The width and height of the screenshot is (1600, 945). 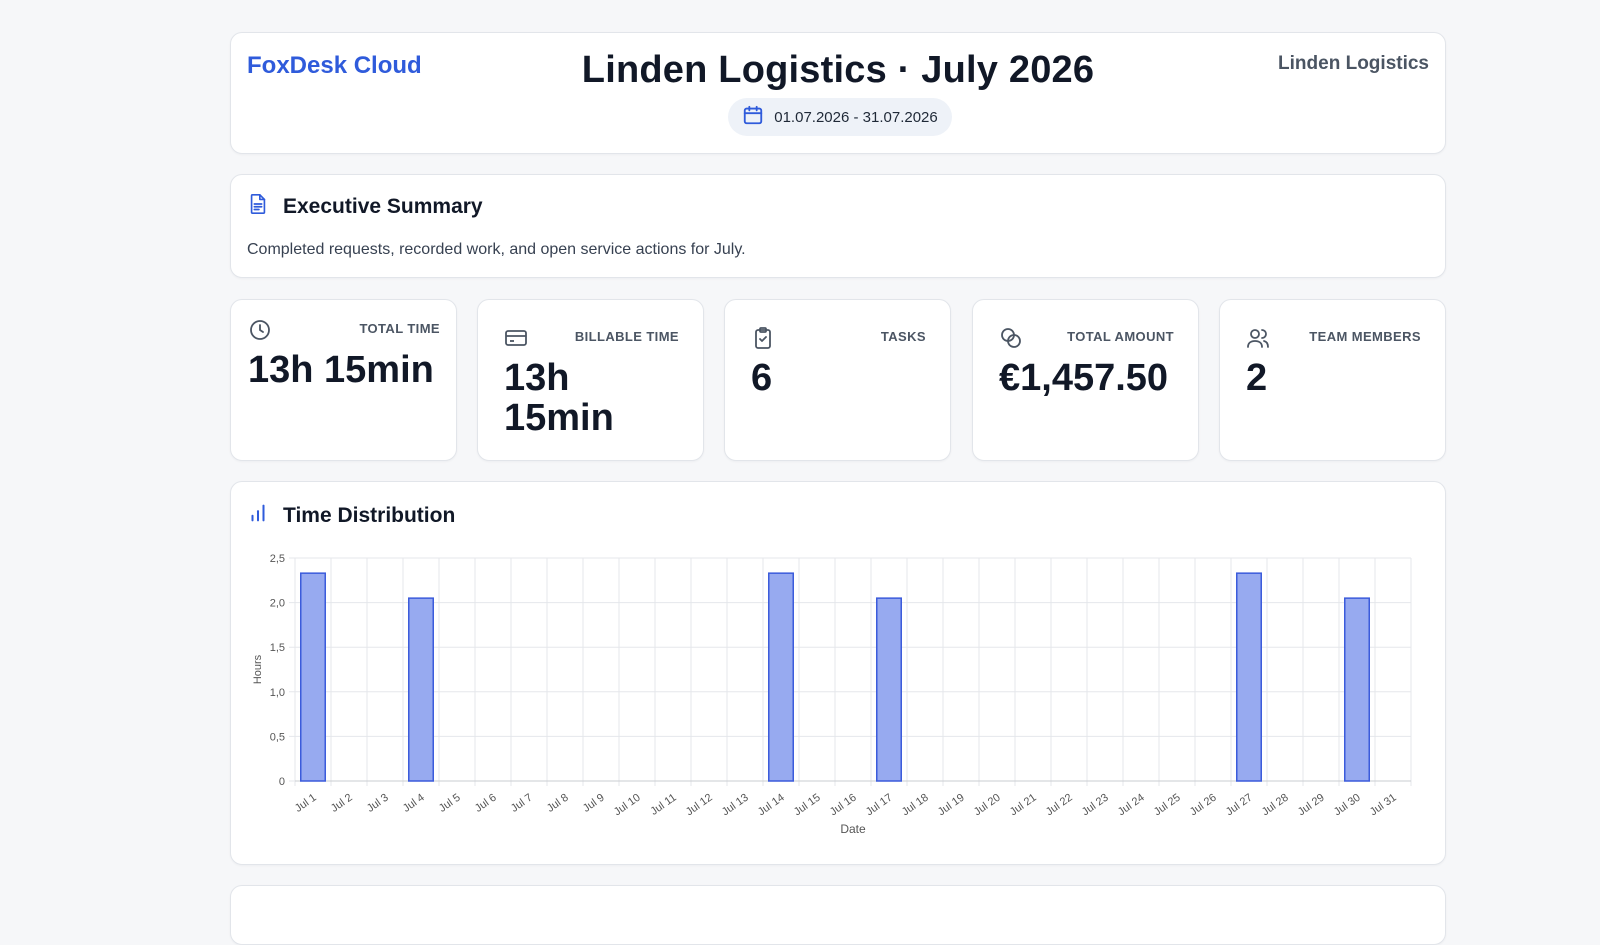 I want to click on x-tick-label: Jul 21, so click(x=1023, y=805).